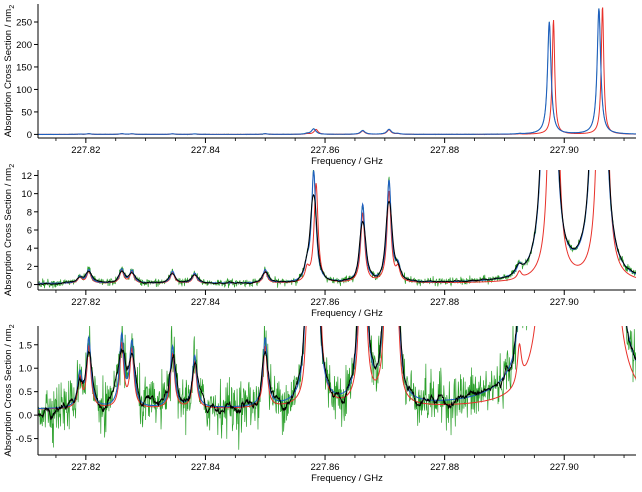 The height and width of the screenshot is (492, 642). What do you see at coordinates (25, 392) in the screenshot?
I see `y-tick-label: 0.5` at bounding box center [25, 392].